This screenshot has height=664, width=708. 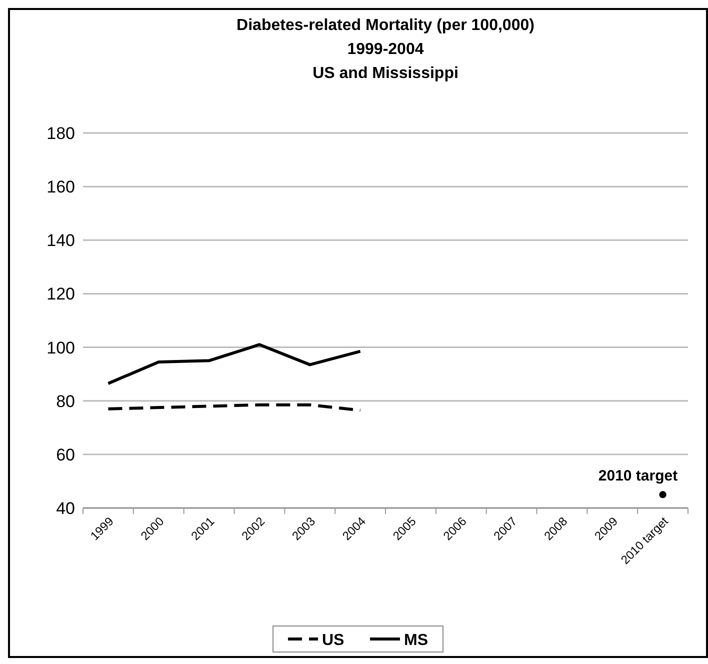 I want to click on chart-title: Diabetes-related Mortality (per 100,000) 1999-2004 US and Mississippi, so click(x=385, y=49).